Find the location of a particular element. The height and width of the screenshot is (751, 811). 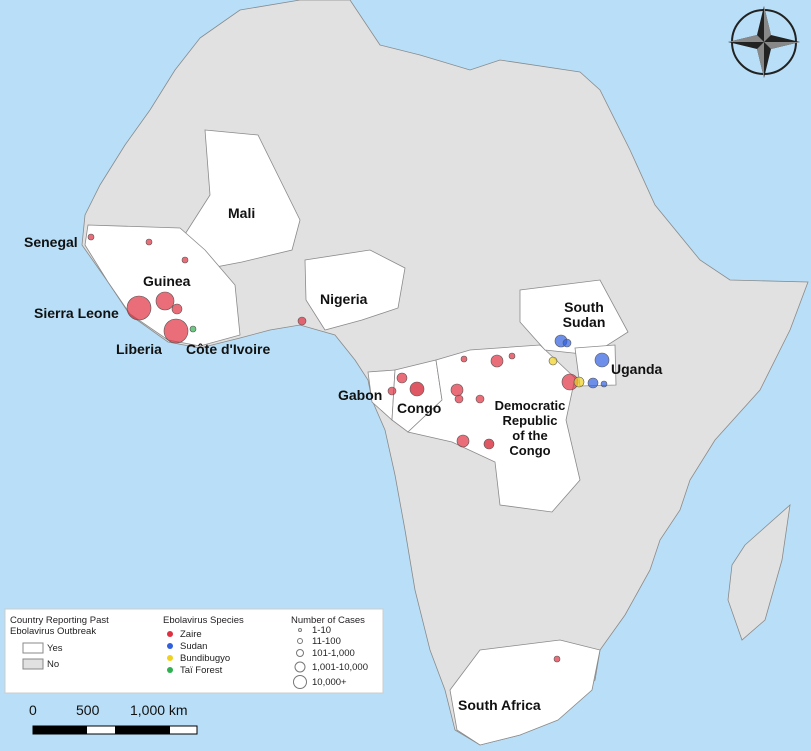

legend-swatch-no is located at coordinates (33, 664).